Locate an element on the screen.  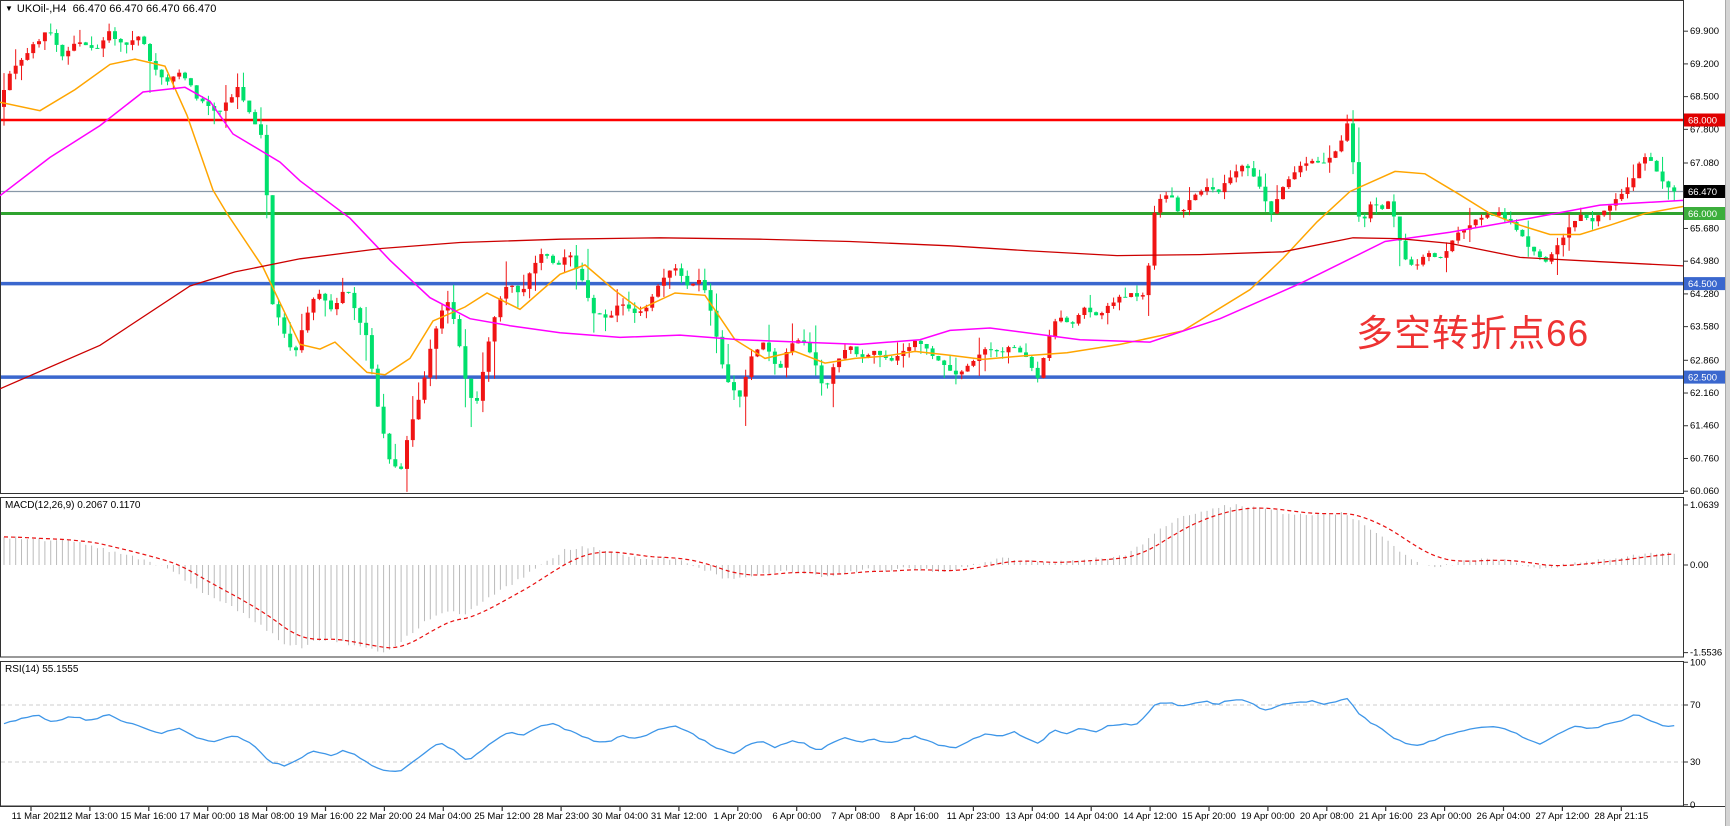
svg-text: 17 Mar 00:00 is located at coordinates (208, 816).